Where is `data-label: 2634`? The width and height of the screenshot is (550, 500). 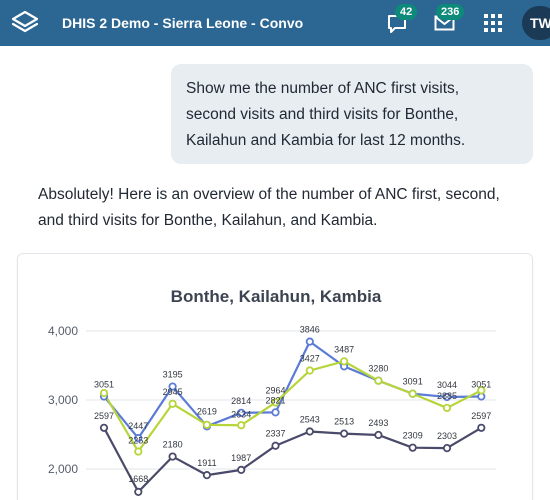 data-label: 2634 is located at coordinates (241, 414).